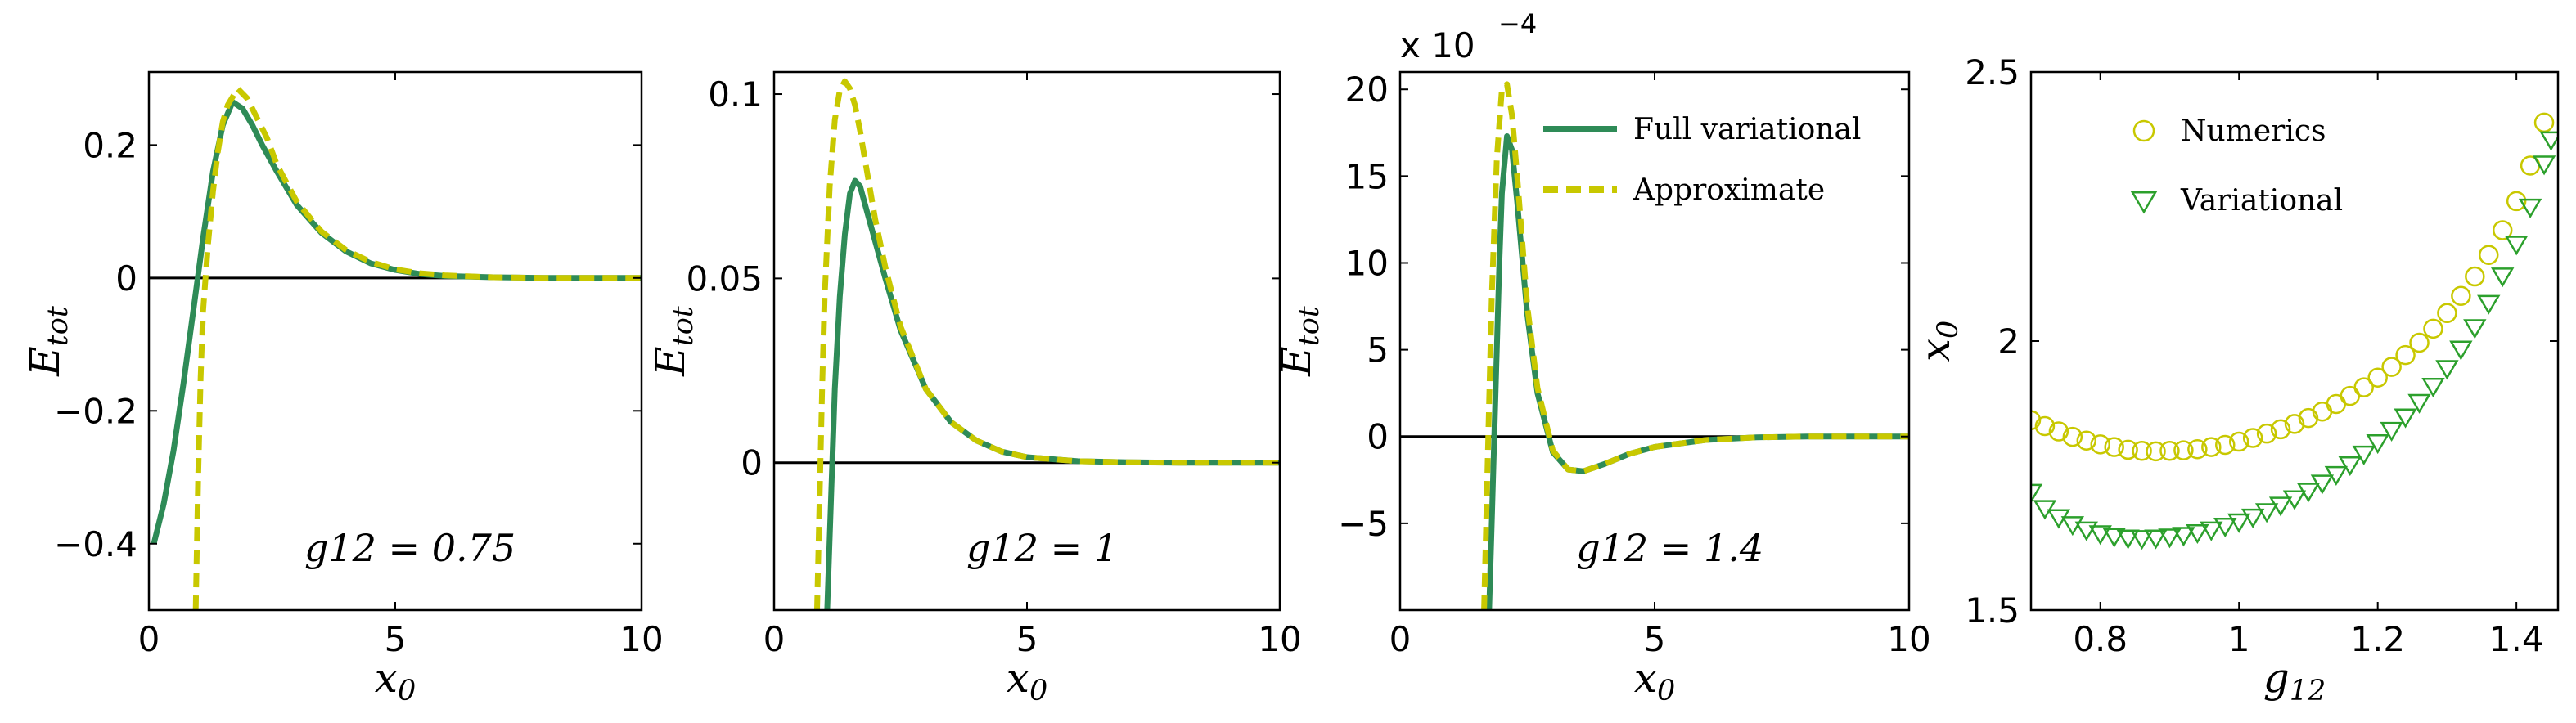 Image resolution: width=2576 pixels, height=723 pixels. I want to click on x-tick-label: 1.2, so click(2377, 639).